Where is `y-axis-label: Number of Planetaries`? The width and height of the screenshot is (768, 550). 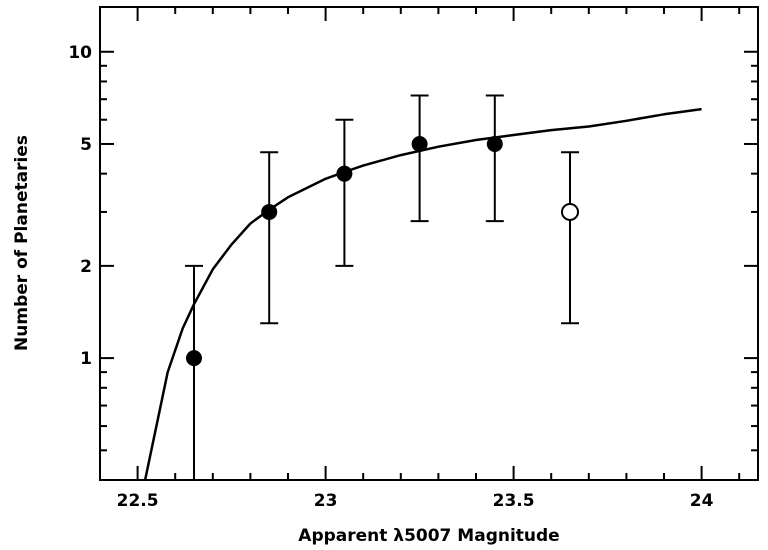 y-axis-label: Number of Planetaries is located at coordinates (22, 243).